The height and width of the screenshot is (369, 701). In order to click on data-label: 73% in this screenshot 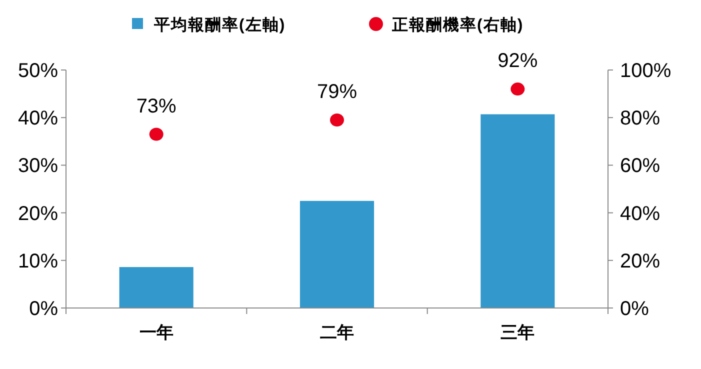, I will do `click(156, 106)`.